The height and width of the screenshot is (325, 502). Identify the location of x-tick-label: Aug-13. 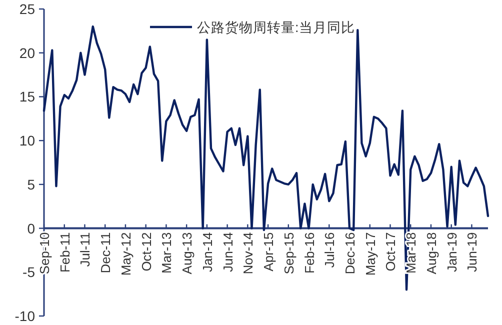
(187, 253).